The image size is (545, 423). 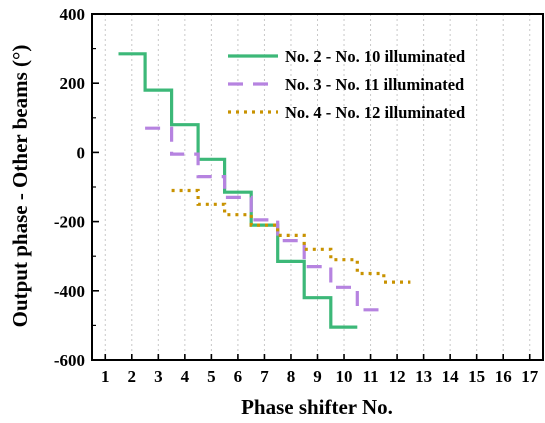 What do you see at coordinates (132, 376) in the screenshot?
I see `x-tick-label: 2` at bounding box center [132, 376].